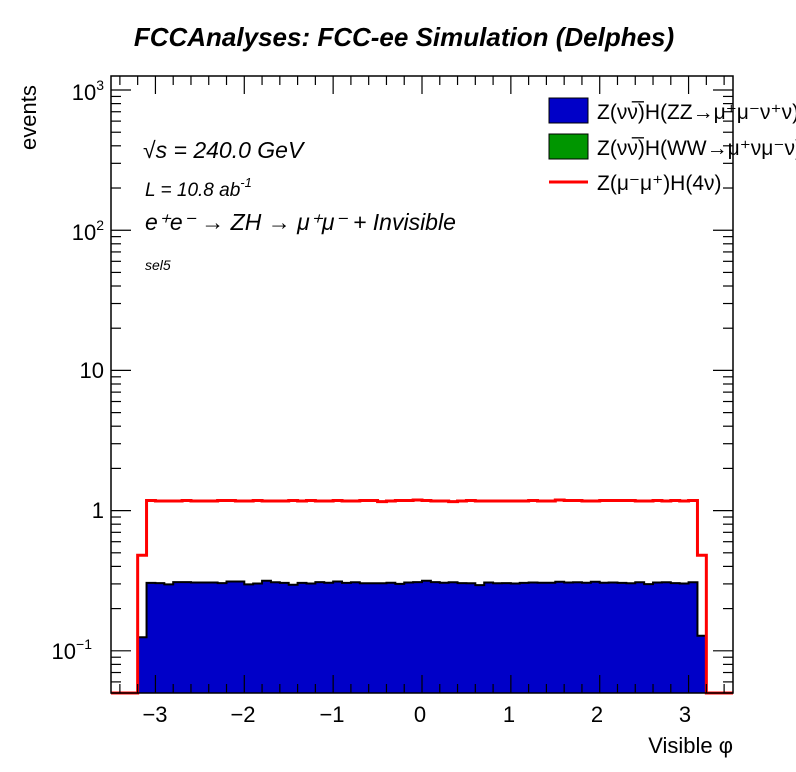 This screenshot has height=772, width=796. Describe the element at coordinates (509, 714) in the screenshot. I see `x-tick-label: 1` at that location.